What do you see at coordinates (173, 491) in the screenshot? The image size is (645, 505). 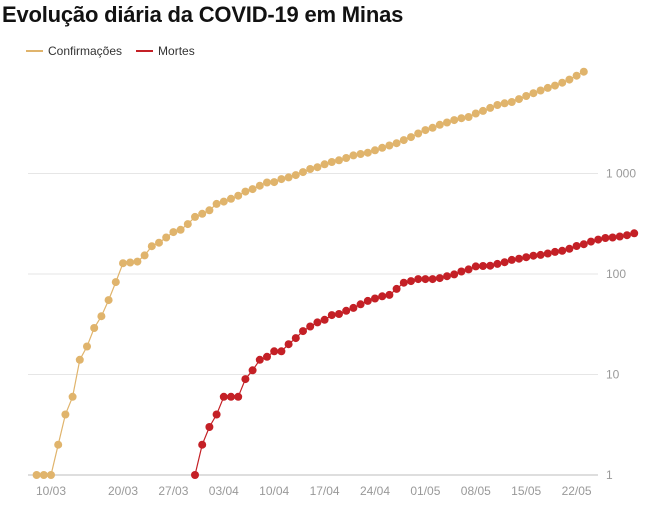 I see `x-tick-label: 27/03` at bounding box center [173, 491].